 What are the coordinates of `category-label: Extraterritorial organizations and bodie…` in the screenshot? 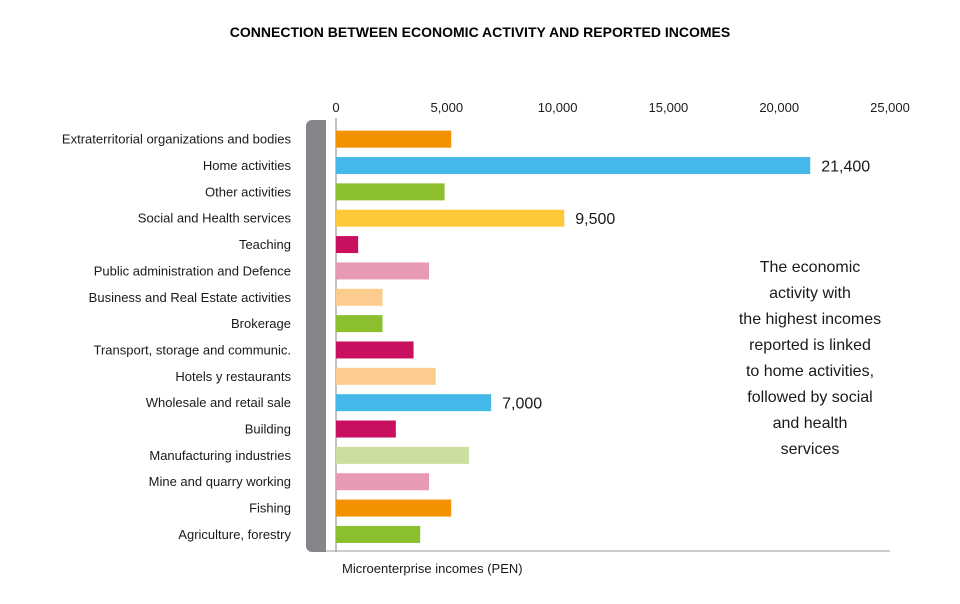 It's located at (177, 139).